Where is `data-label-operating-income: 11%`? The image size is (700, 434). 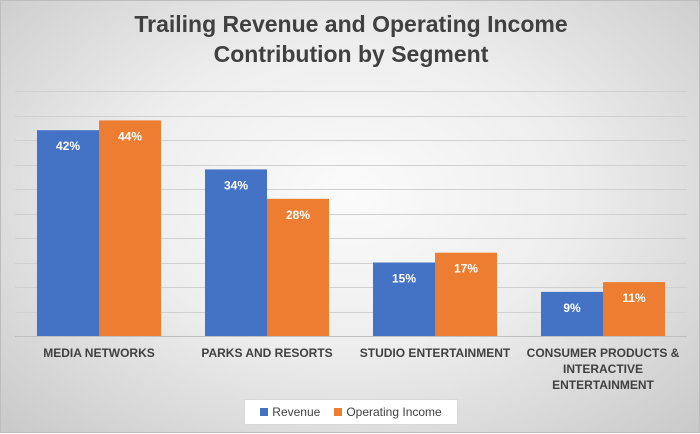
data-label-operating-income: 11% is located at coordinates (634, 298).